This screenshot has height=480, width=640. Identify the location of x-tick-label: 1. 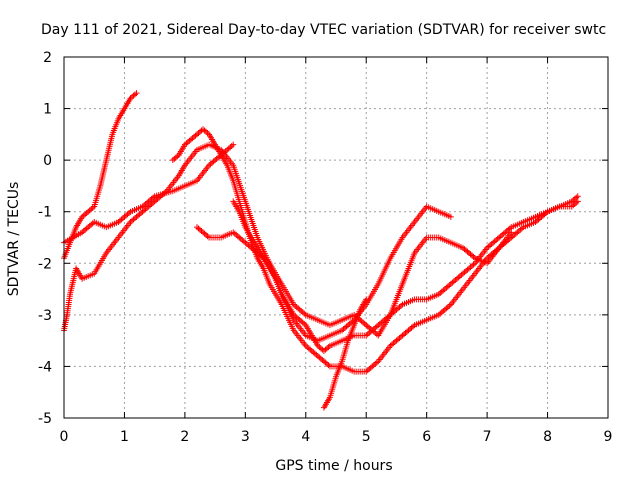
(124, 437).